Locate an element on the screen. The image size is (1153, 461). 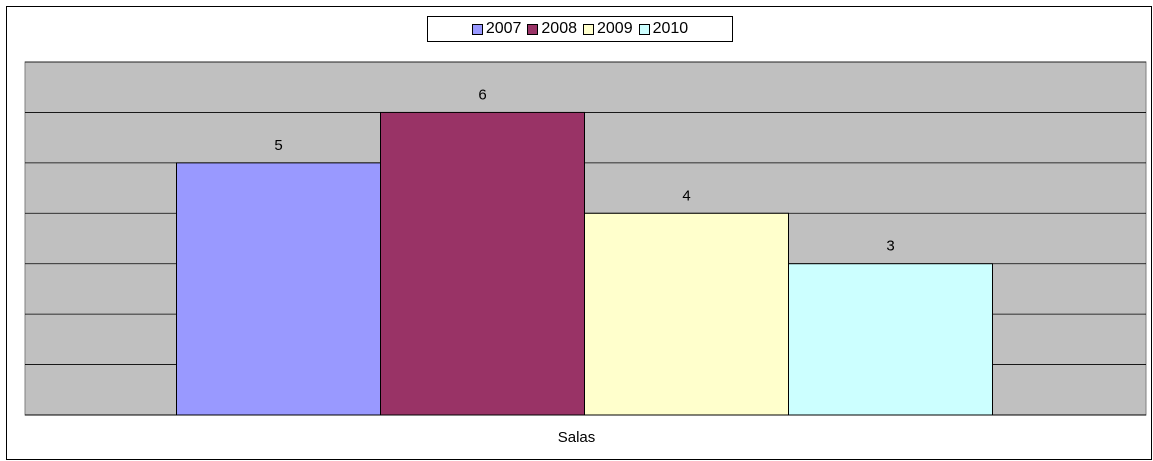
legend-item-2008: 2008 is located at coordinates (552, 29).